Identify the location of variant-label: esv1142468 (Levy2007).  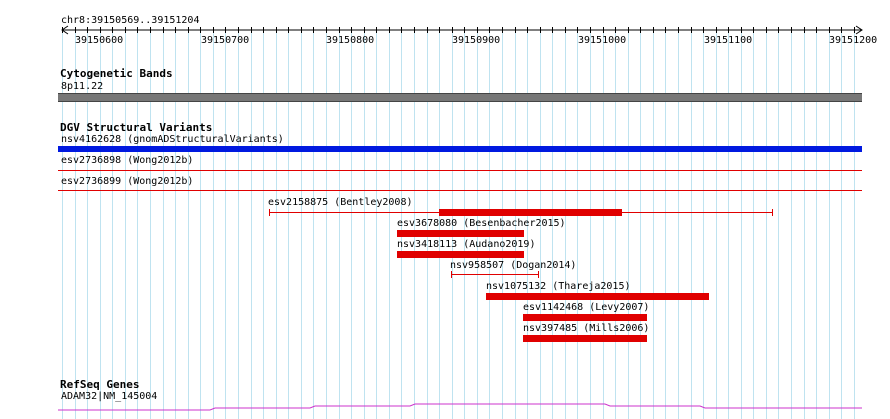
(586, 307).